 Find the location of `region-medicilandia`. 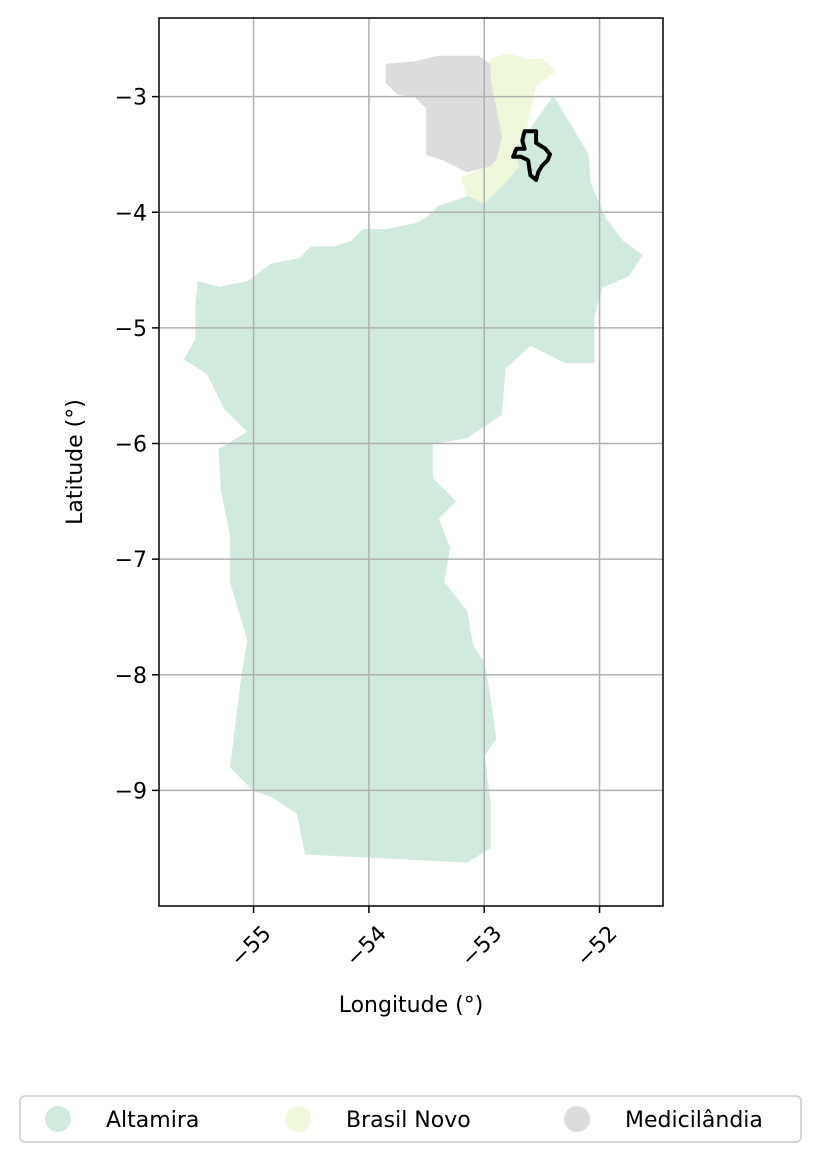

region-medicilandia is located at coordinates (443, 114).